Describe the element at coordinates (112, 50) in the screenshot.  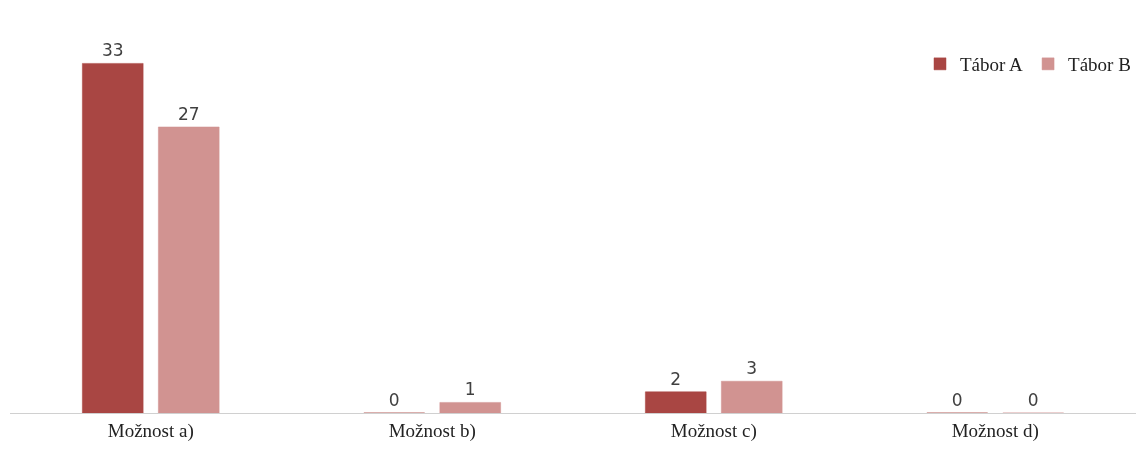
I see `data-label: 33` at that location.